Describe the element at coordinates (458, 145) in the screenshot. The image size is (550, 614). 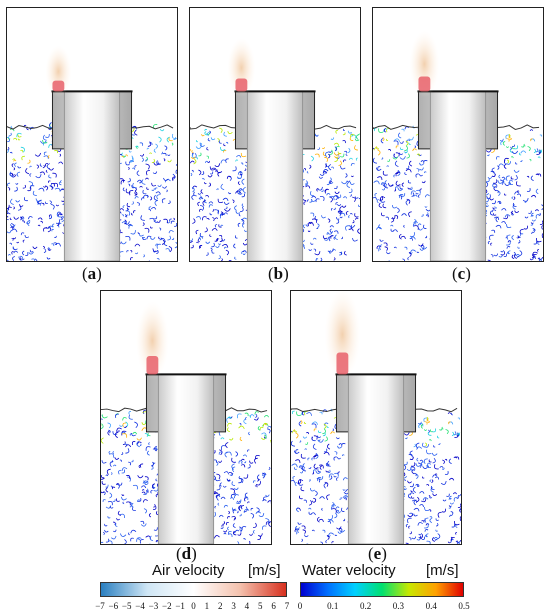
I see `flow-field-c` at that location.